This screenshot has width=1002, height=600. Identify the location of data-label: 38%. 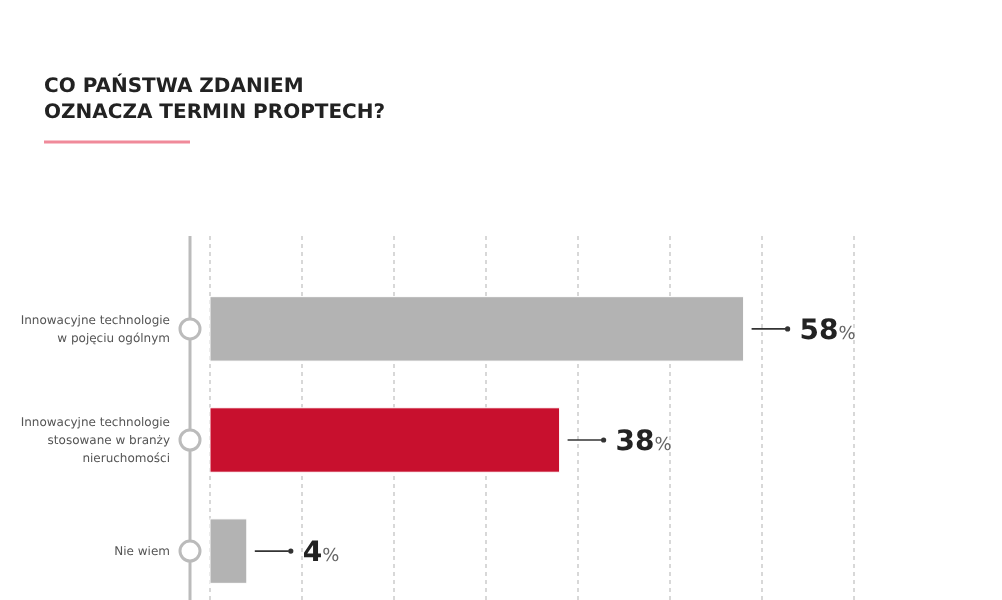
(644, 442).